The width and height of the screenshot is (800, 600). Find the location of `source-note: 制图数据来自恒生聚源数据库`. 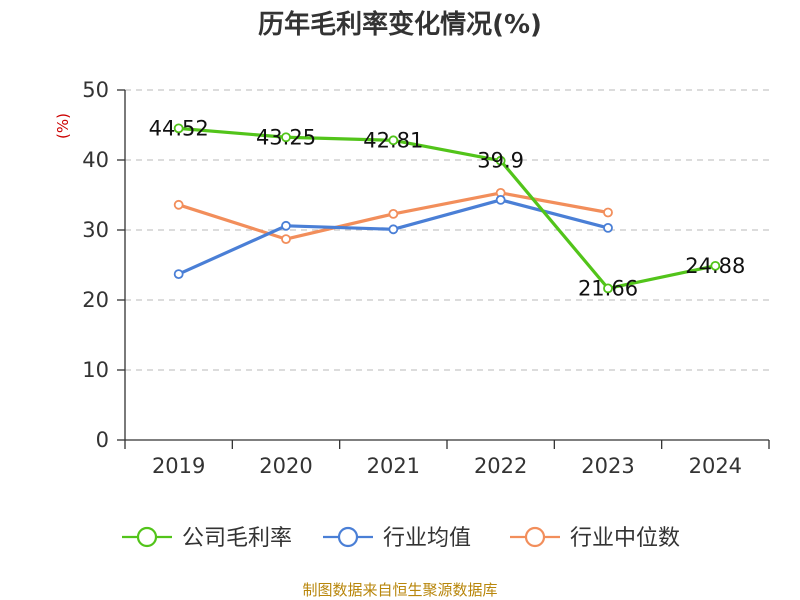

source-note: 制图数据来自恒生聚源数据库 is located at coordinates (399, 590).